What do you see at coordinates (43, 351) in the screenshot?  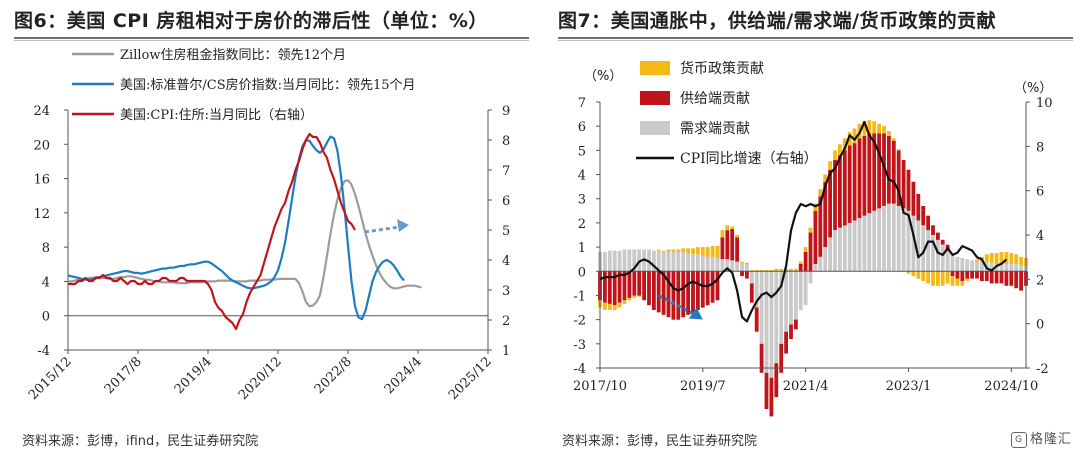 I see `y-left-tick-label: -4` at bounding box center [43, 351].